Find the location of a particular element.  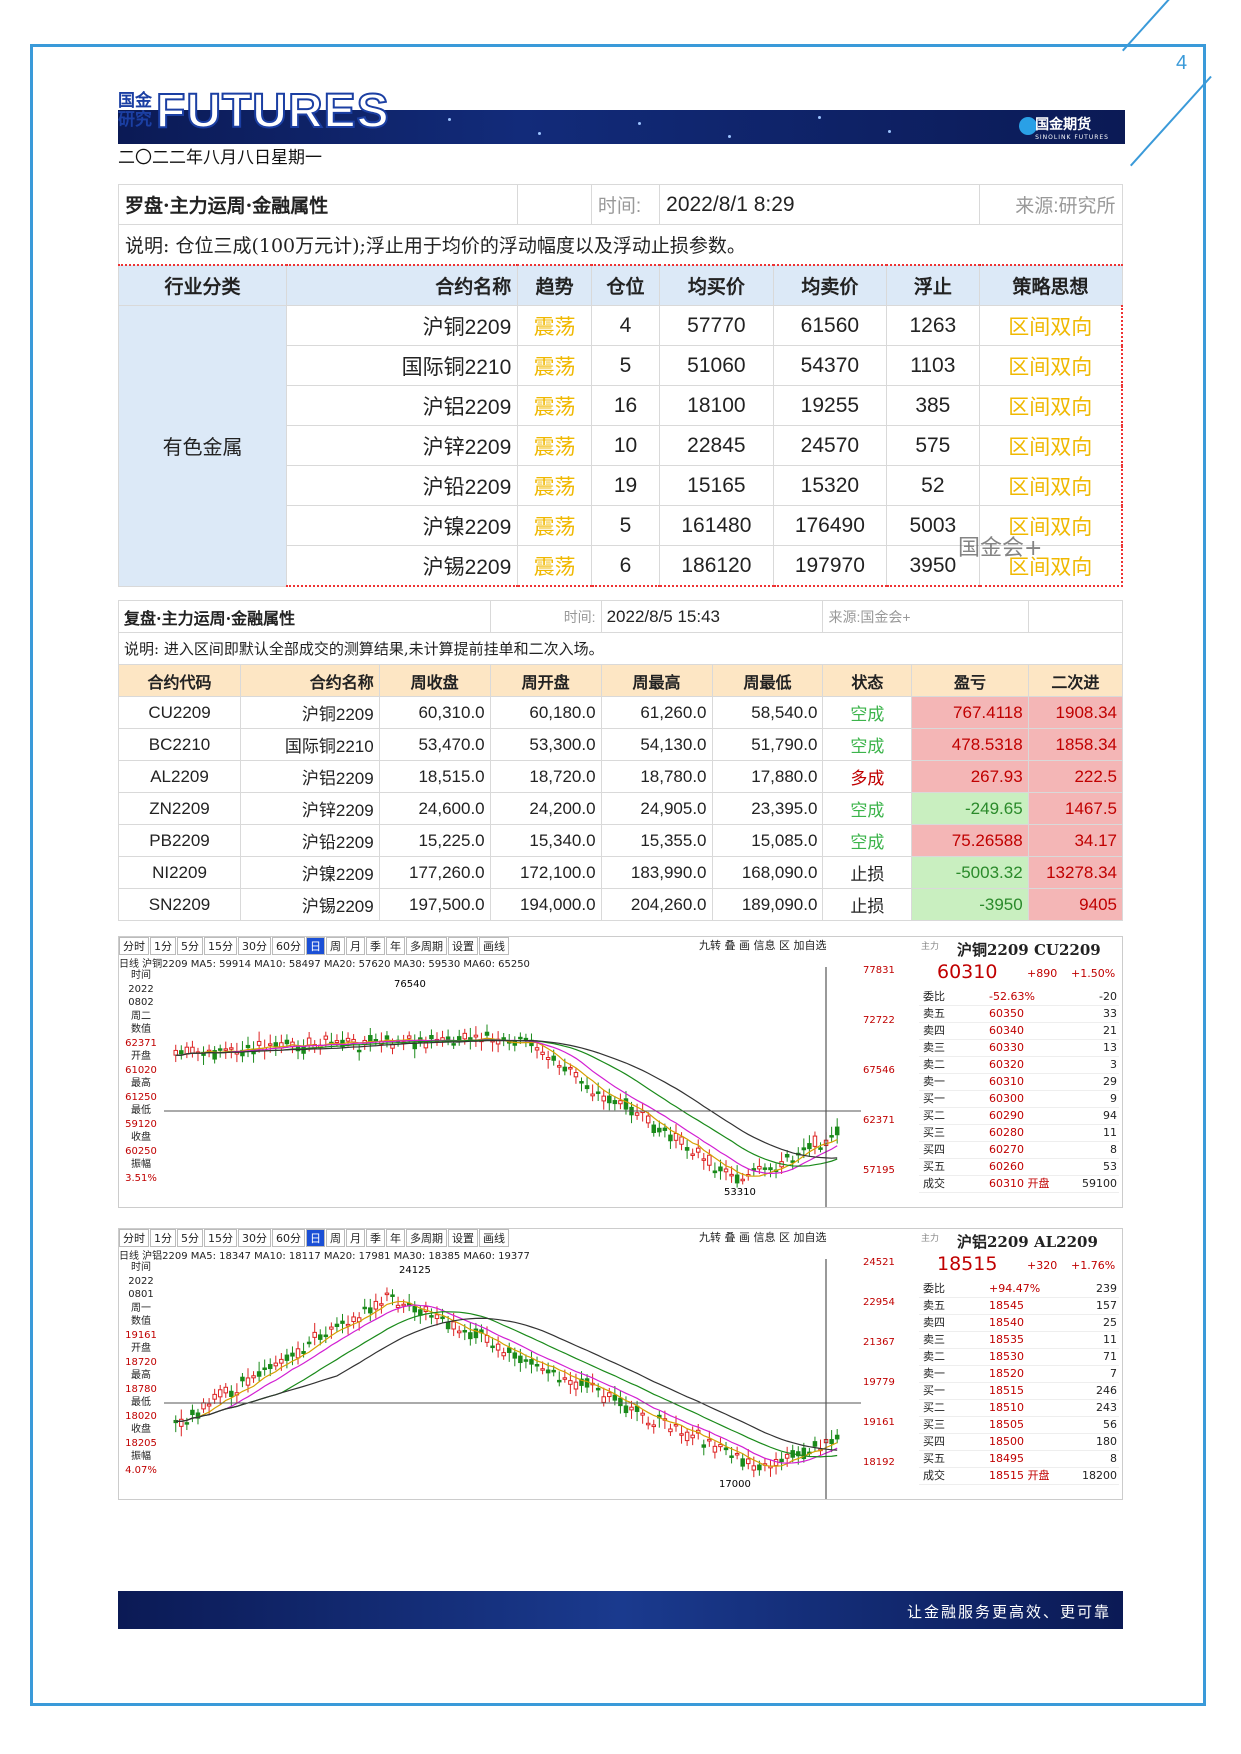

brand-header: 国金 研究 FUTURES 国金期货 SINOLINK FUTURES is located at coordinates (621, 114).